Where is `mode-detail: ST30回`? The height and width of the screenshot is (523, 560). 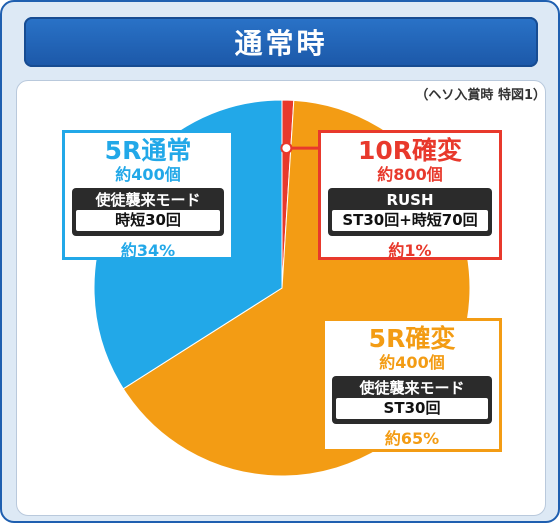
mode-detail: ST30回 is located at coordinates (412, 408).